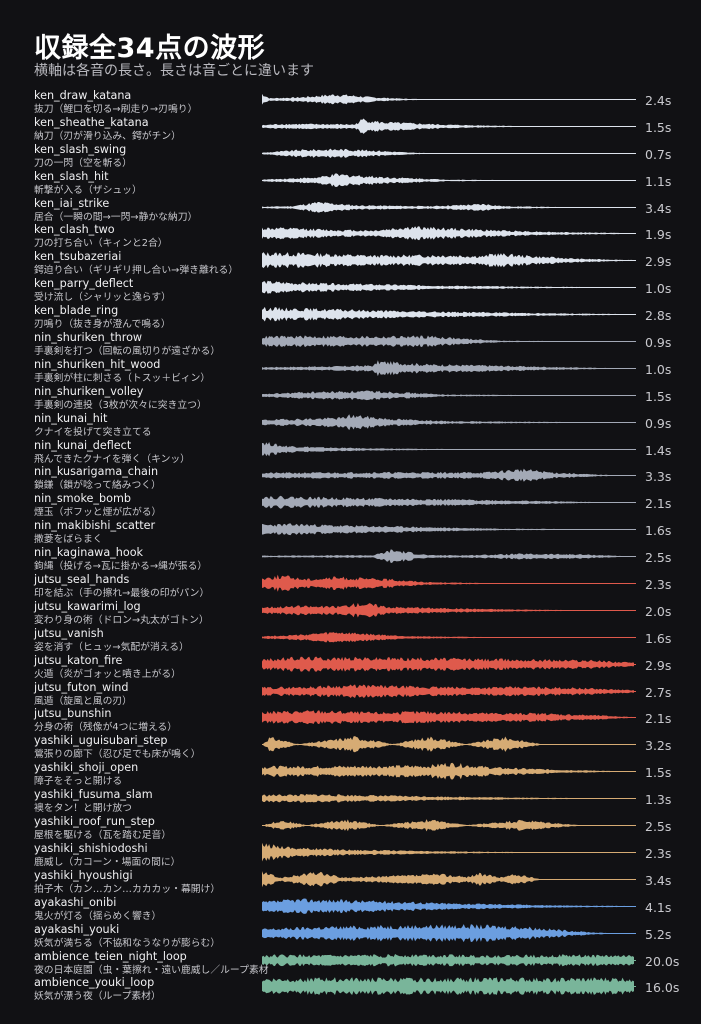 This screenshot has width=701, height=1024. I want to click on waveform-row: jutsu_seal_hands 印を結ぶ（手の擦れ→最後の印がパン） 2.3s, so click(350, 585).